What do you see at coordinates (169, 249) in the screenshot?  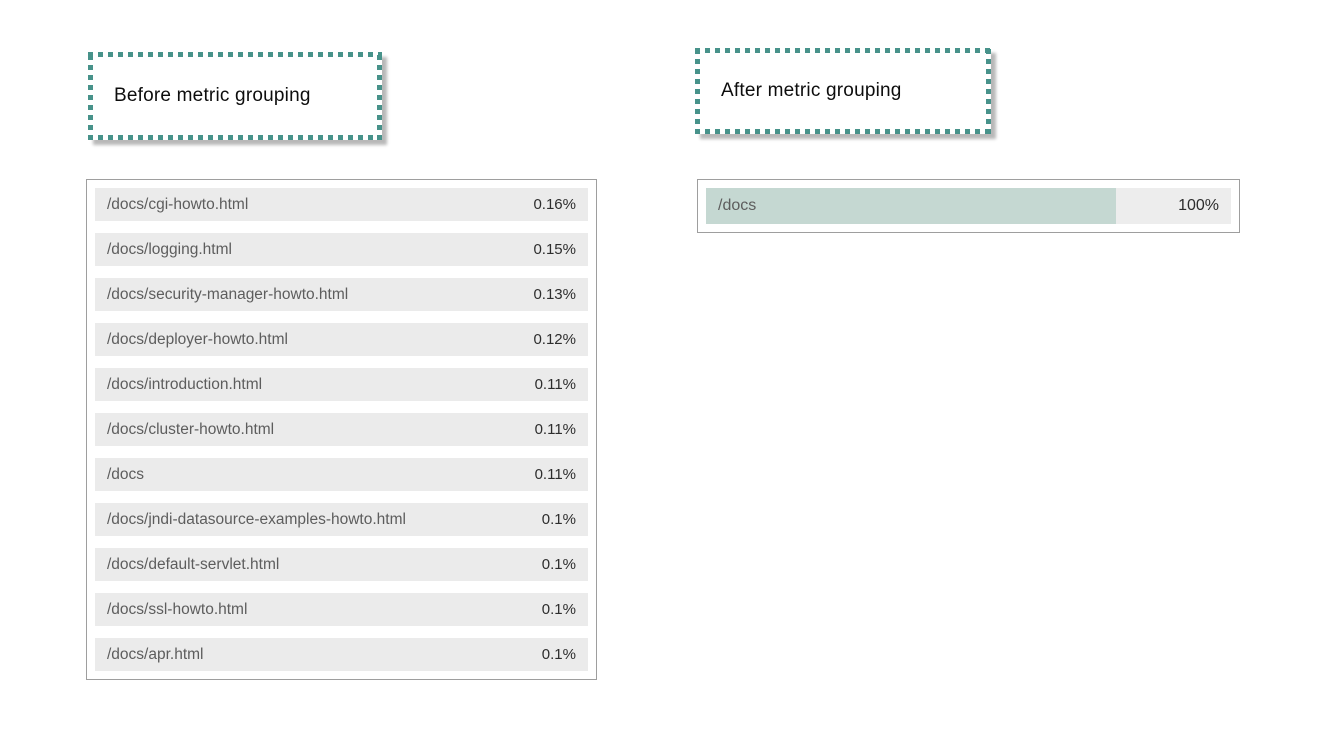 I see `metric-path: /docs/logging.html` at bounding box center [169, 249].